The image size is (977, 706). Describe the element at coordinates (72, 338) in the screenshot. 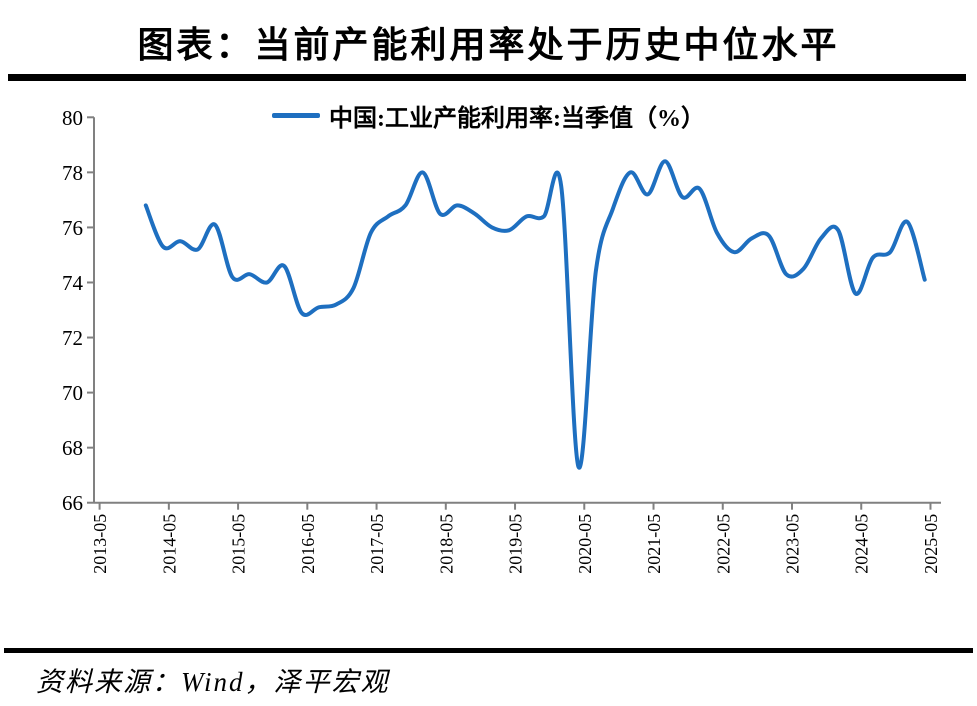

I see `y-tick-label: 72` at that location.